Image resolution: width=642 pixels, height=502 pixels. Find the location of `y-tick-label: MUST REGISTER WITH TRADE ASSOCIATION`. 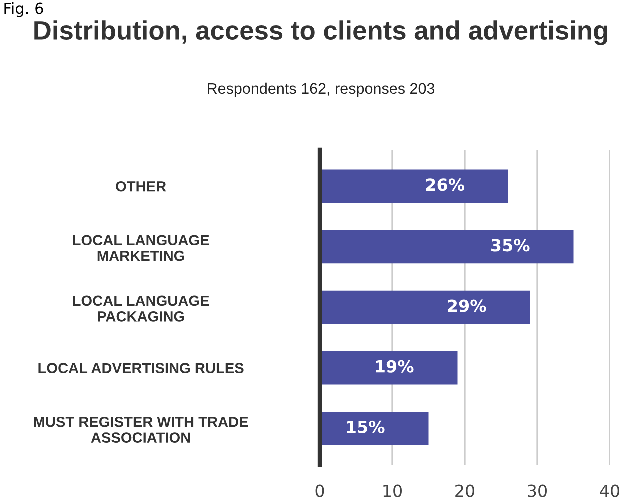

y-tick-label: MUST REGISTER WITH TRADE ASSOCIATION is located at coordinates (141, 429).